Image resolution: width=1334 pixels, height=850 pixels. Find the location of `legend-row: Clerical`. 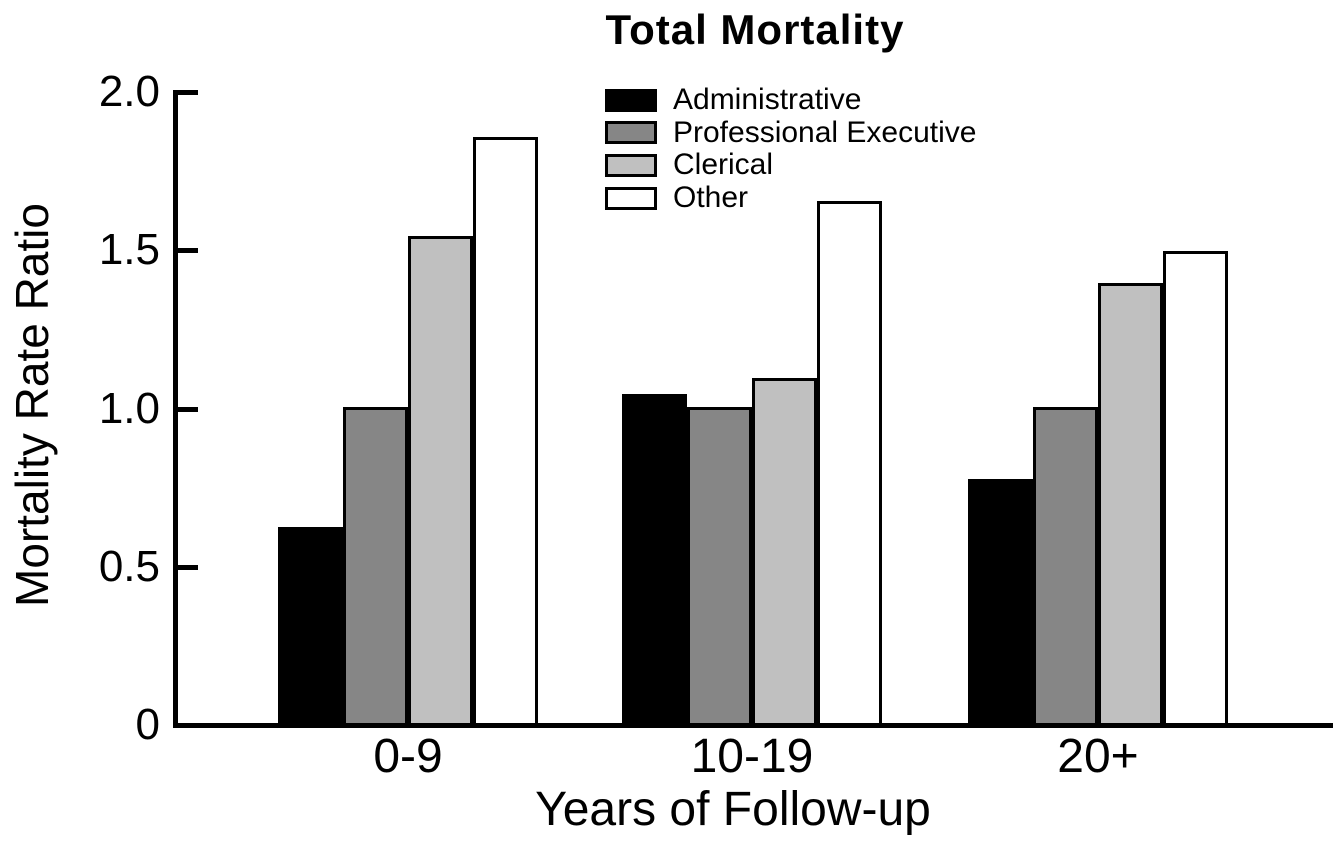

legend-row: Clerical is located at coordinates (689, 165).